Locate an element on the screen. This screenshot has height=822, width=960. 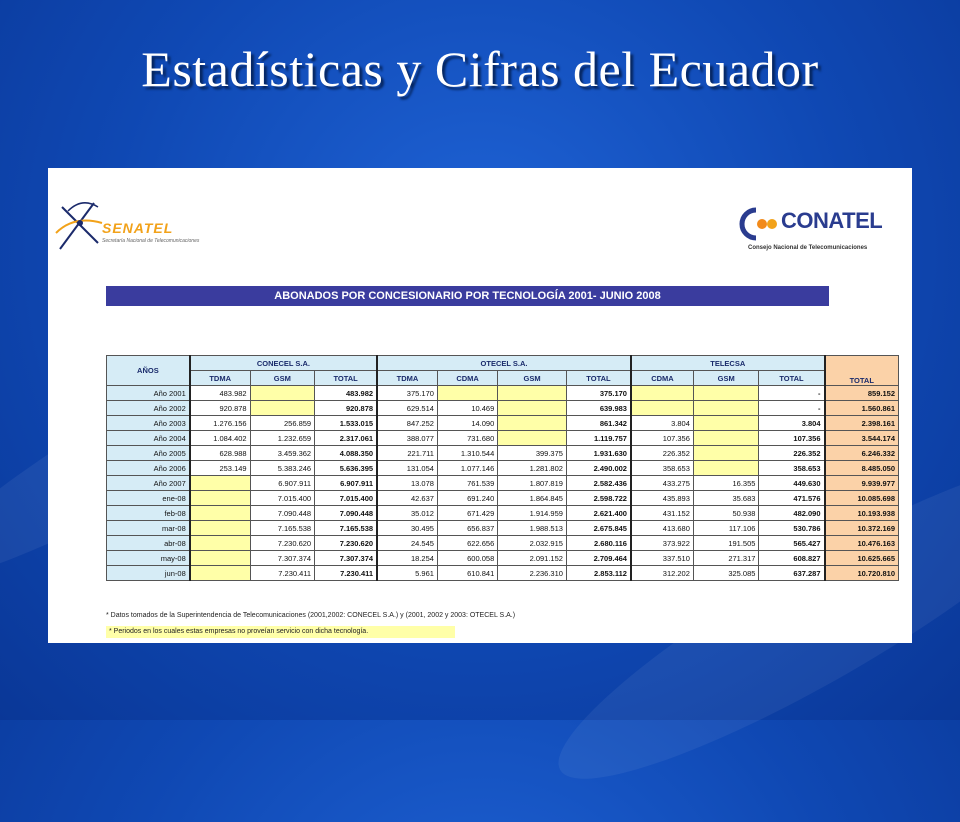
table-cell-c-gsm: 7.090.448 is located at coordinates (282, 513).